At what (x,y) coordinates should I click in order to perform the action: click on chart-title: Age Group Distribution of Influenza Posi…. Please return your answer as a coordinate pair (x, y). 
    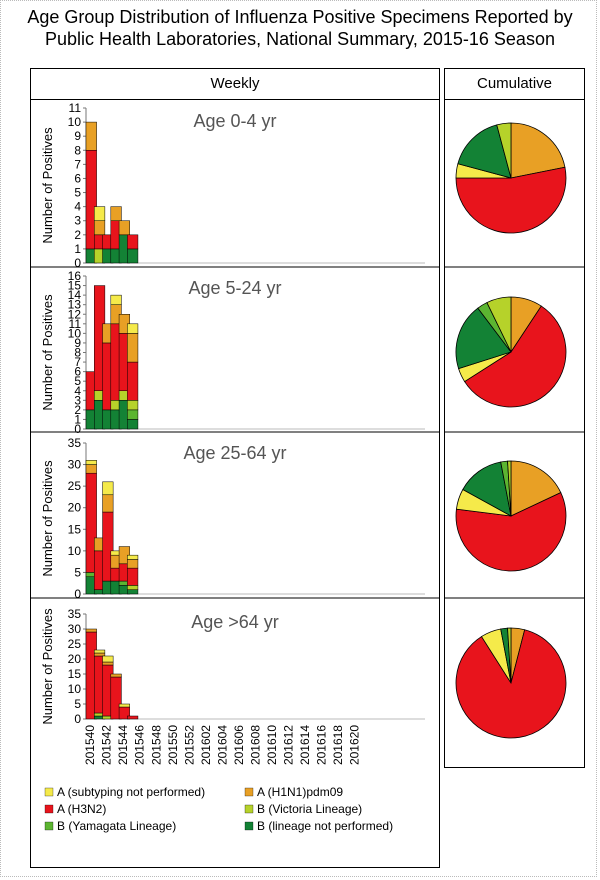
    Looking at the image, I should click on (300, 28).